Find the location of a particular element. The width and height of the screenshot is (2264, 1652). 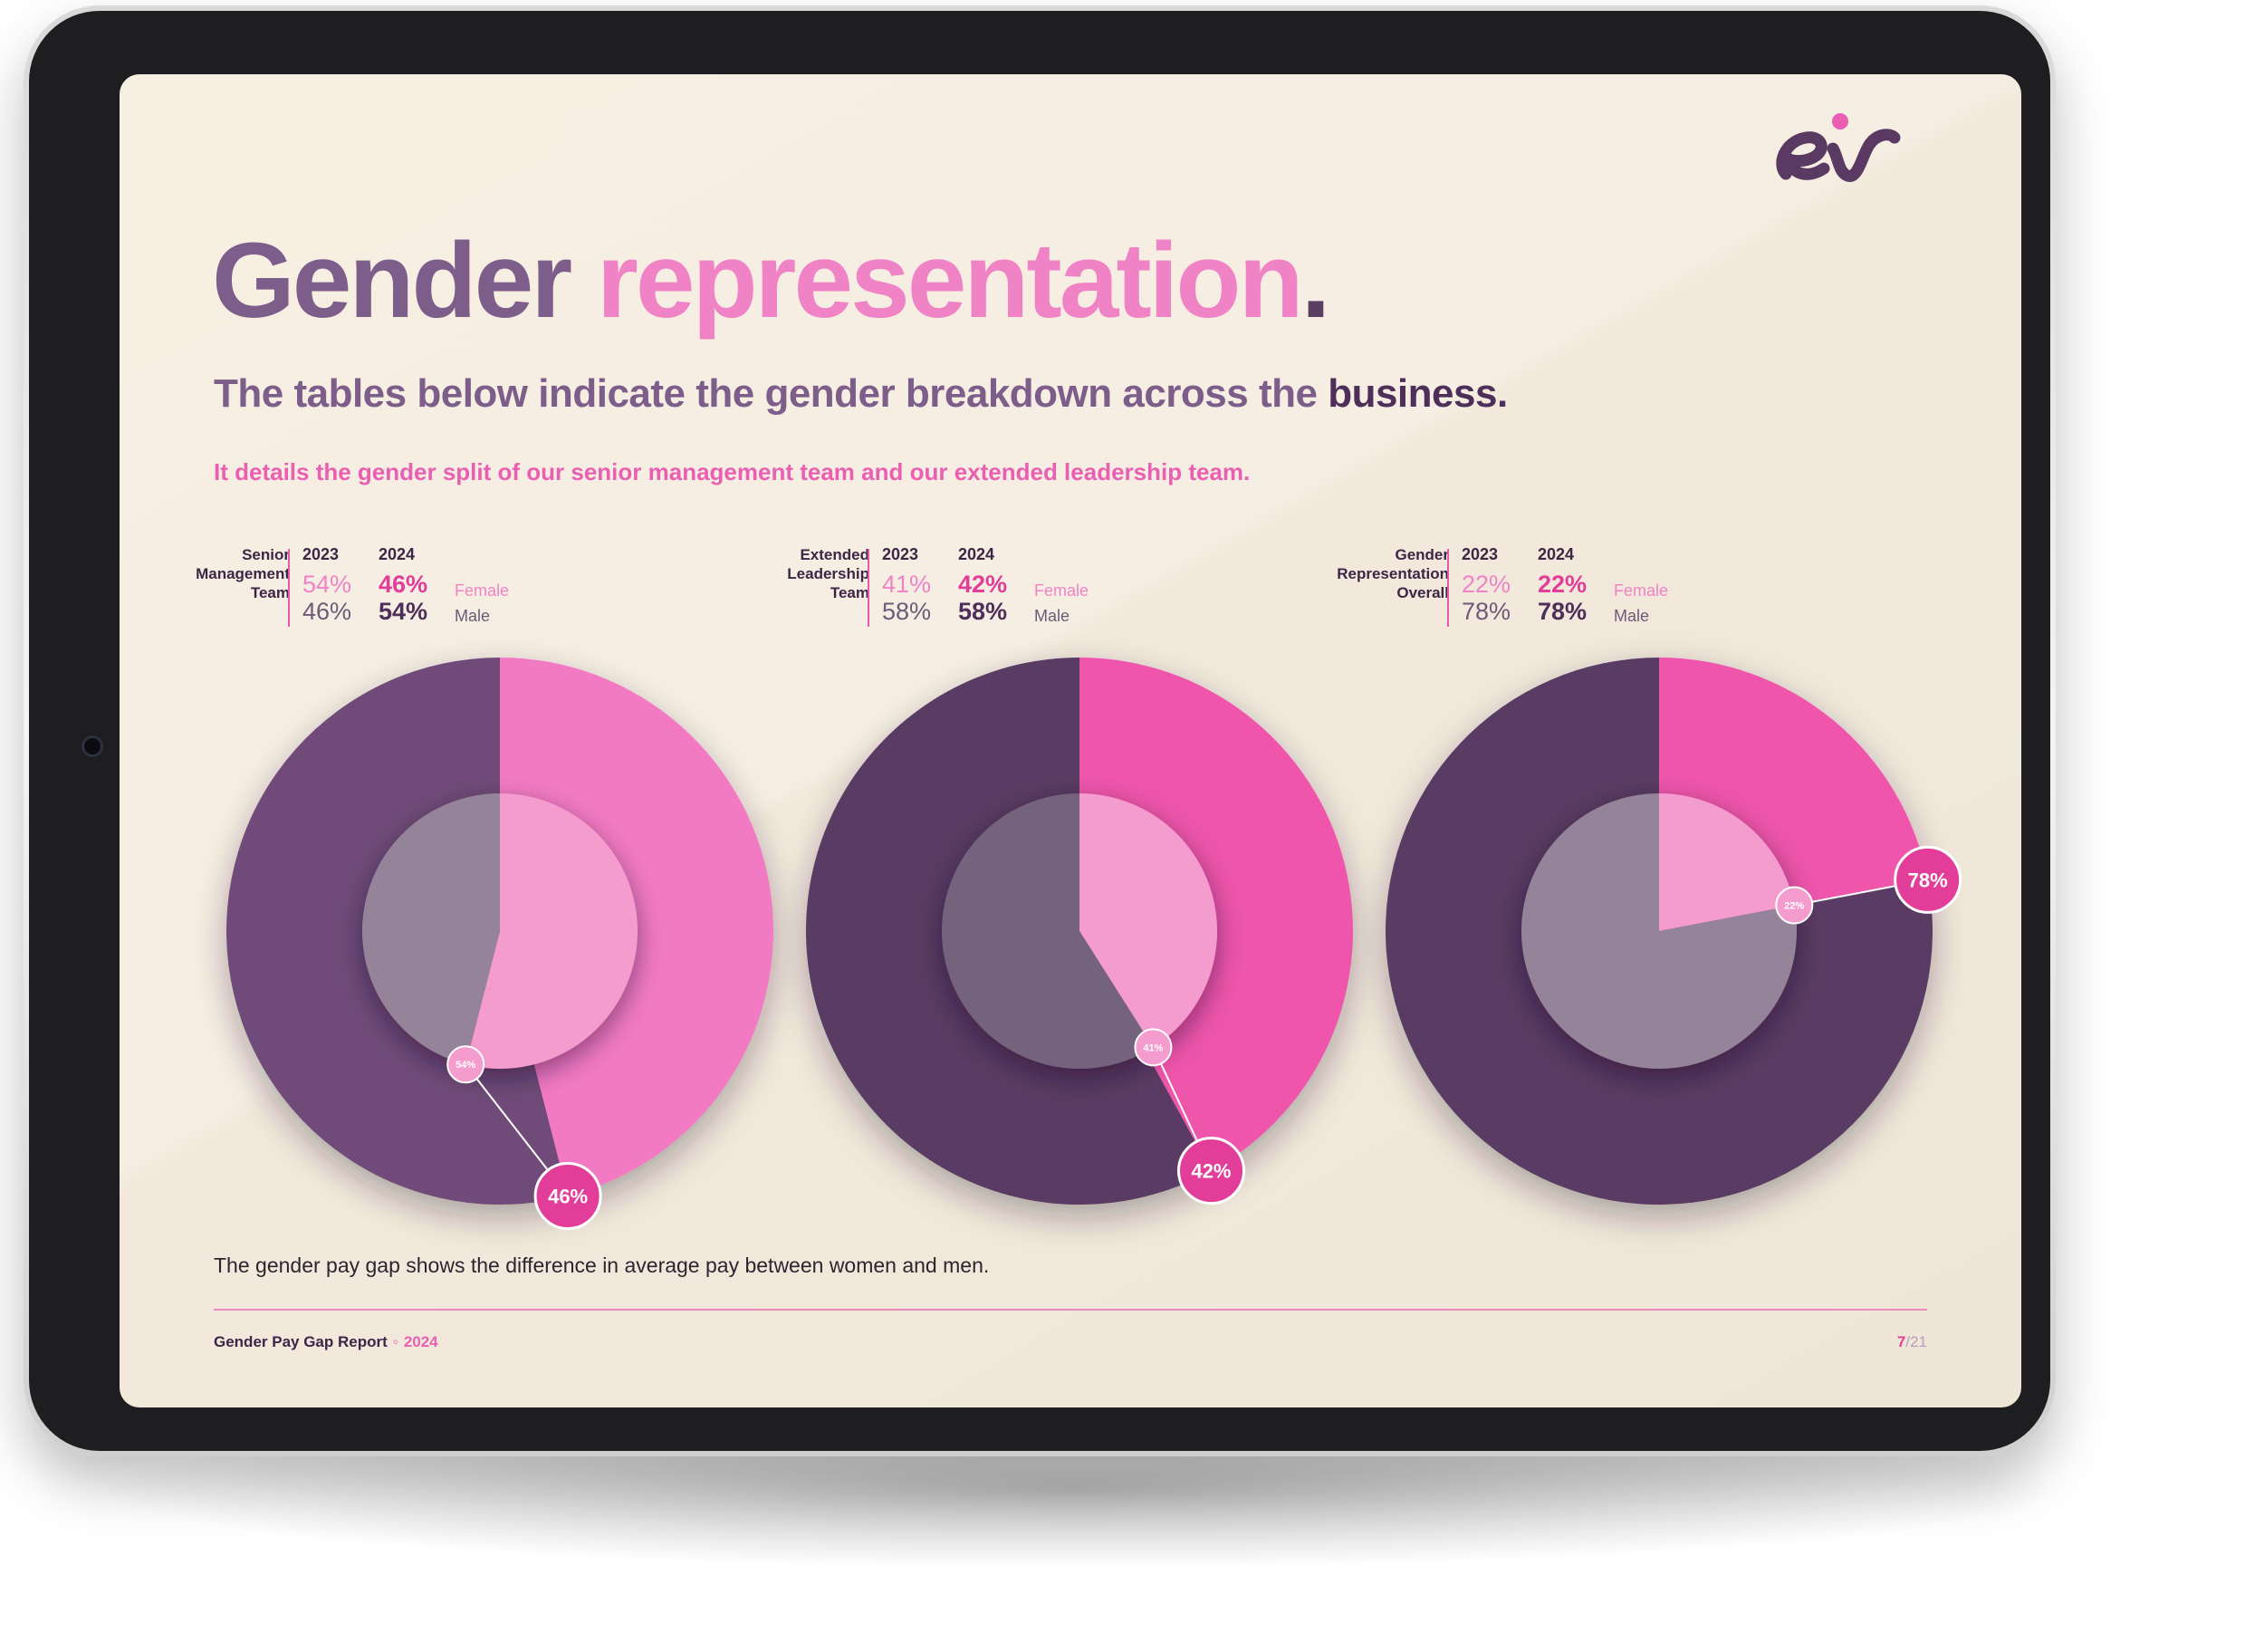

page-number: 7/21 is located at coordinates (1912, 1342).